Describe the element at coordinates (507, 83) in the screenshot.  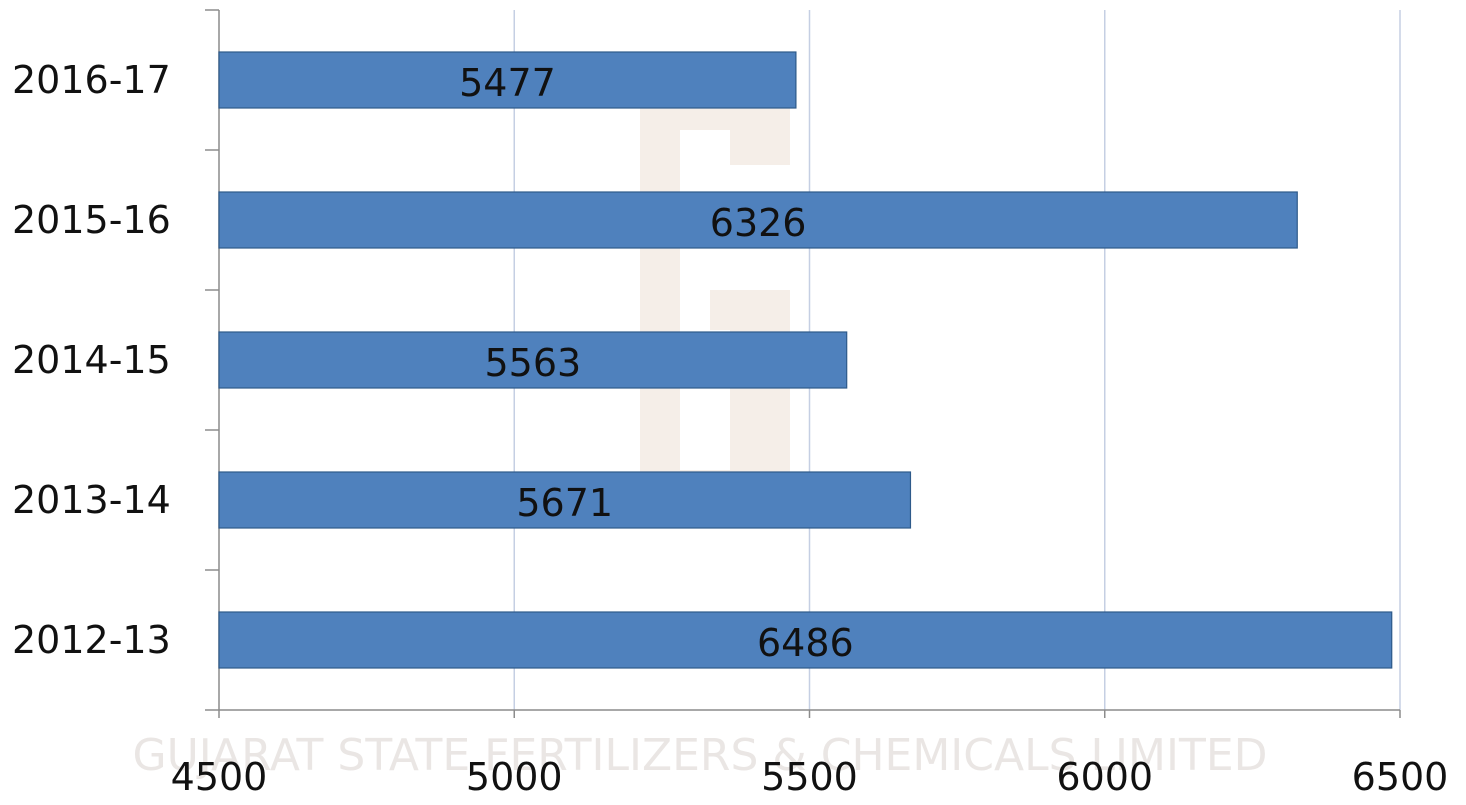
I see `data-label: 5477` at that location.